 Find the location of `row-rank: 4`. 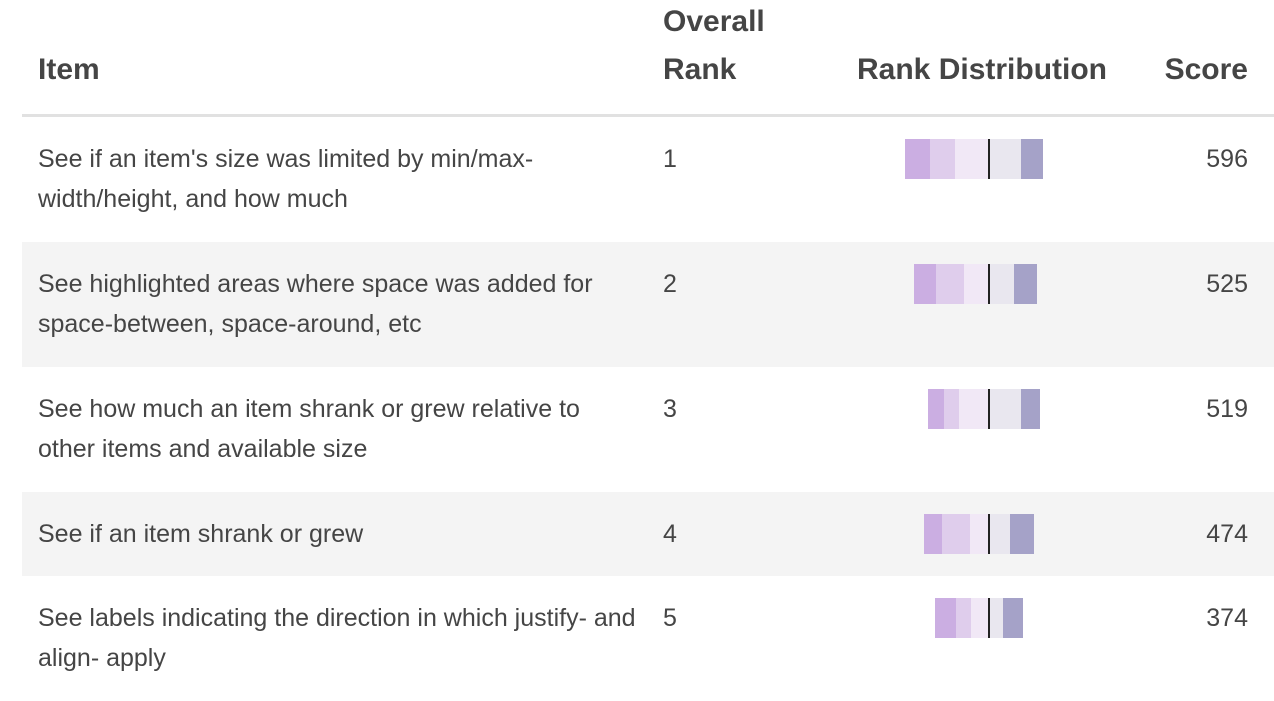

row-rank: 4 is located at coordinates (670, 534).